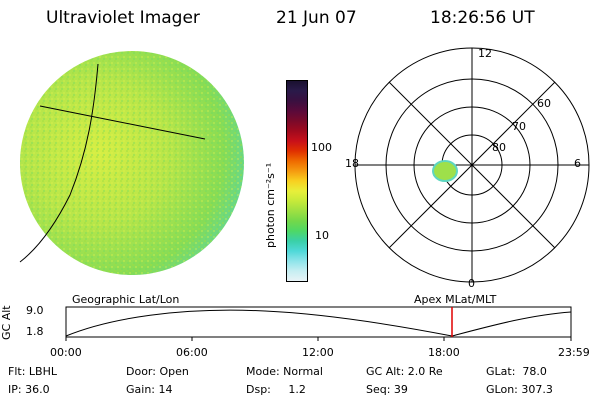  I want to click on geo-longitude-line, so click(59, 163).